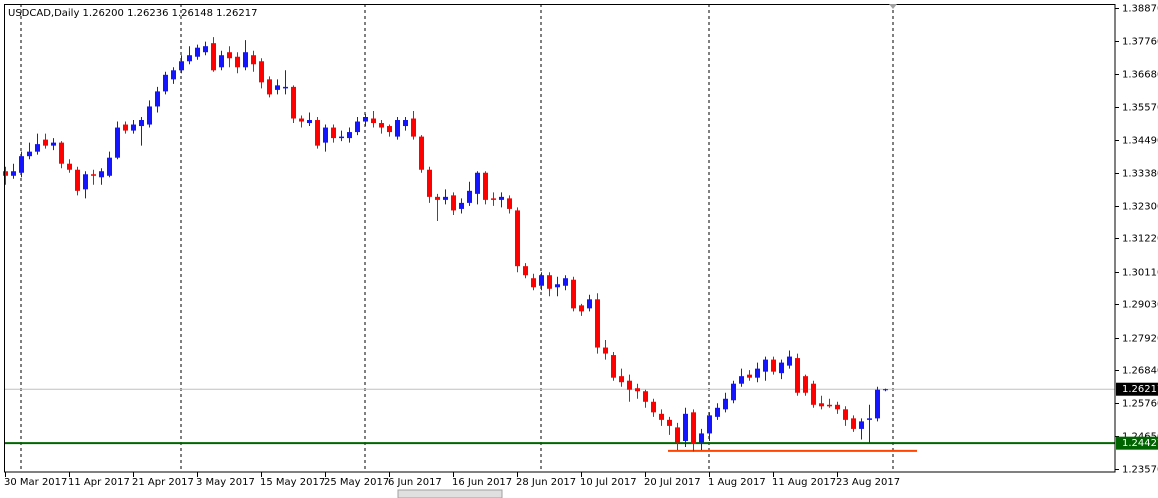 The width and height of the screenshot is (1158, 498). I want to click on shift-marker, so click(893, 6).